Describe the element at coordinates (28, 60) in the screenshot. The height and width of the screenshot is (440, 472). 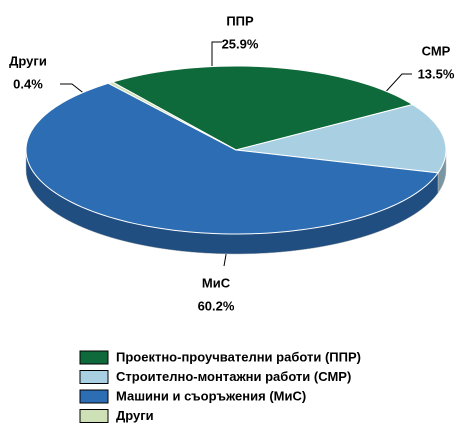
I see `slice-label: Други` at that location.